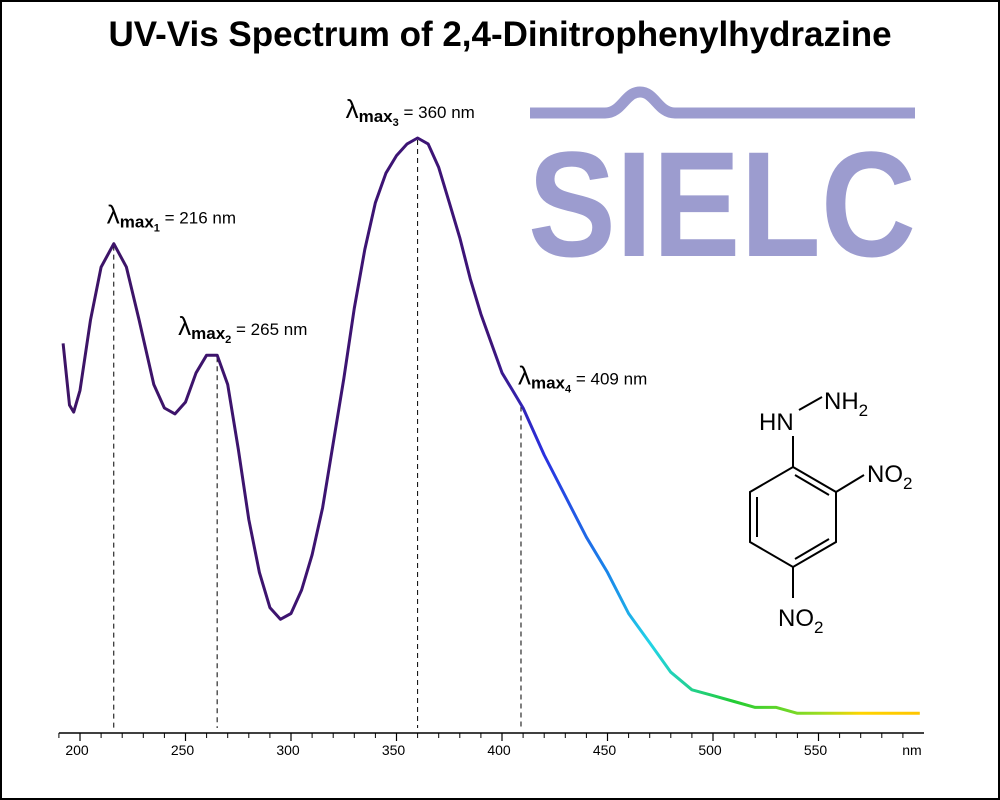  What do you see at coordinates (911, 750) in the screenshot?
I see `x-axis-label: nm` at bounding box center [911, 750].